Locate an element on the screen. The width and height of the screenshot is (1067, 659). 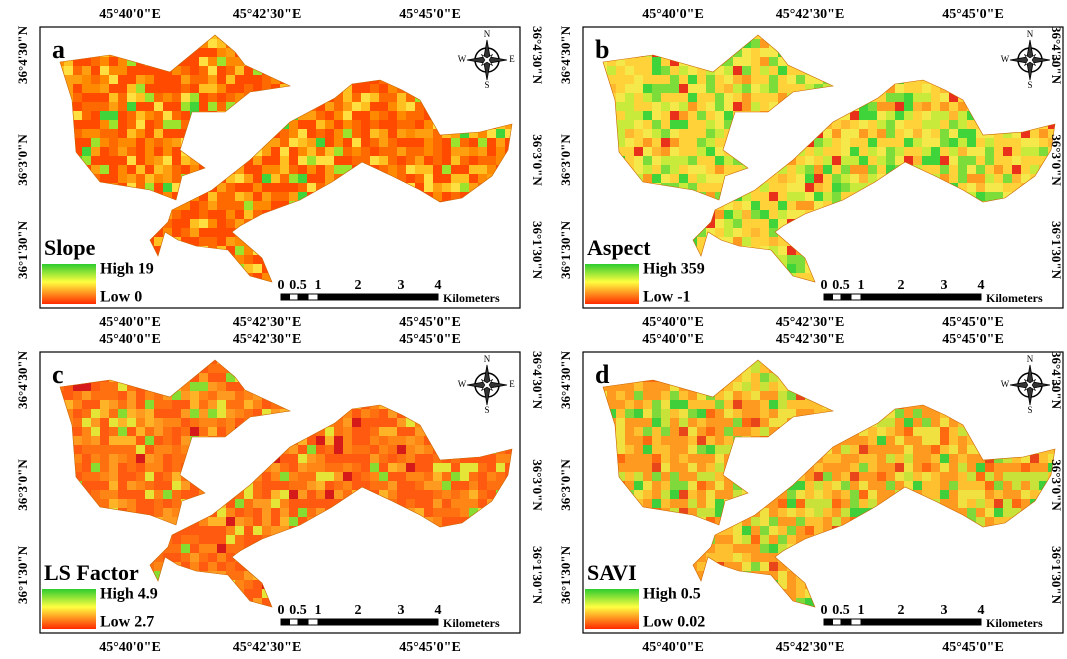
panel-letter: d is located at coordinates (602, 374).